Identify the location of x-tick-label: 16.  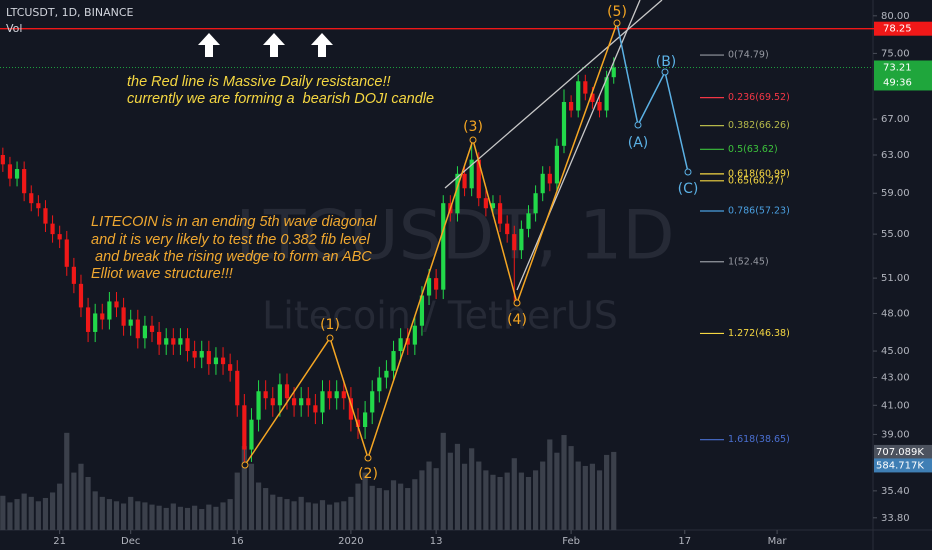
(237, 541).